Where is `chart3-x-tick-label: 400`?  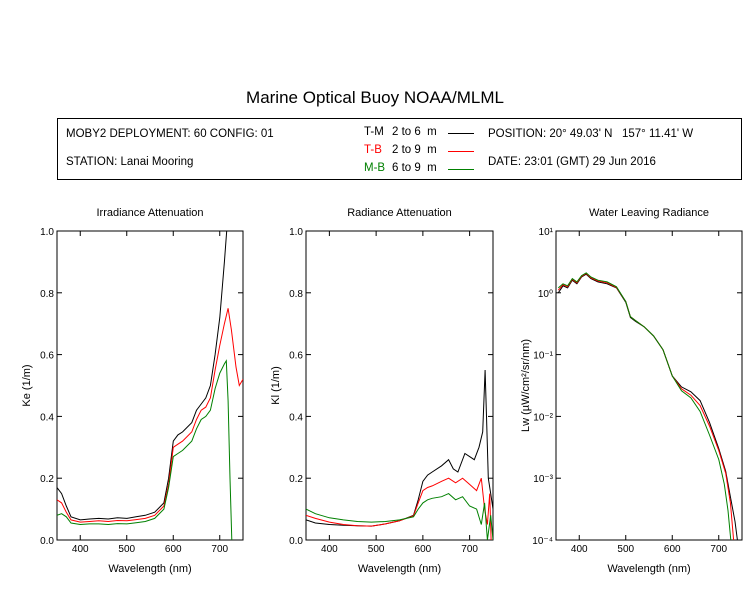 chart3-x-tick-label: 400 is located at coordinates (579, 549).